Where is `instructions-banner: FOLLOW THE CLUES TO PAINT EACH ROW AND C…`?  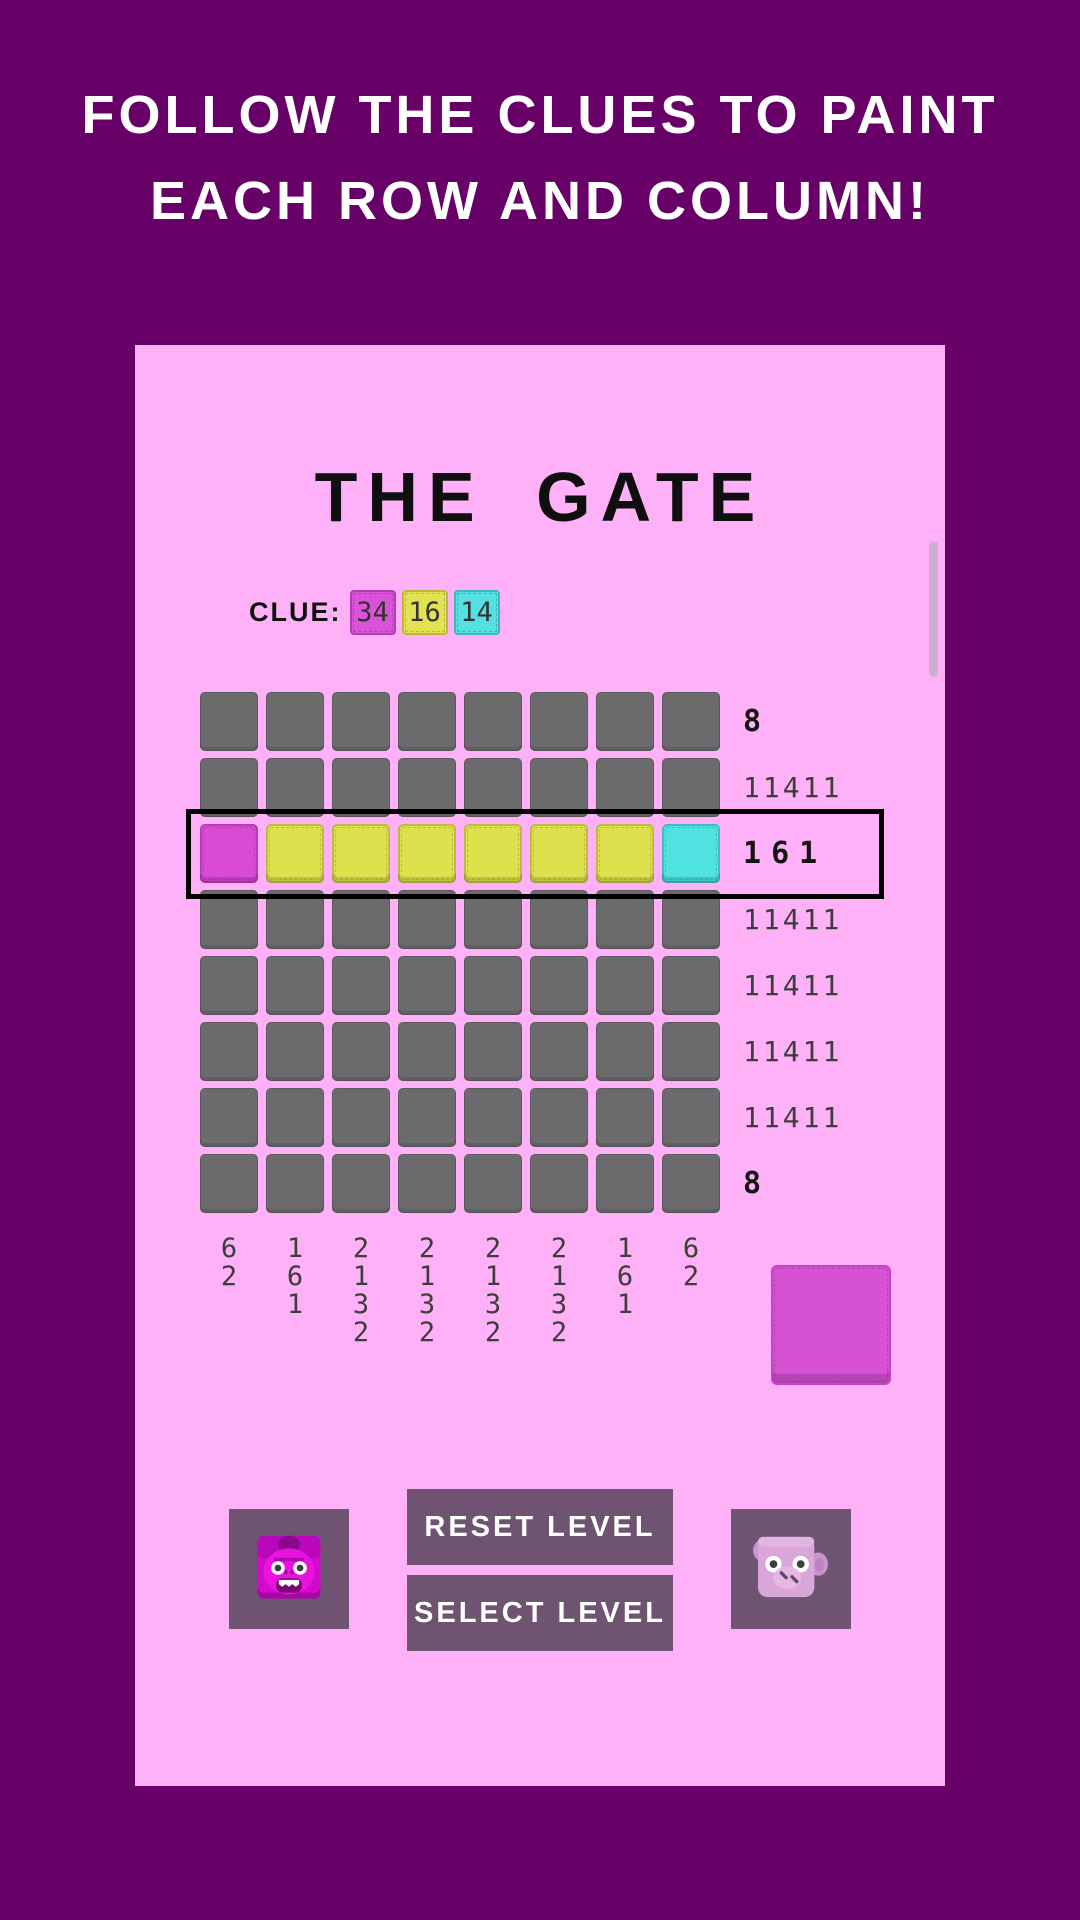 instructions-banner: FOLLOW THE CLUES TO PAINT EACH ROW AND C… is located at coordinates (540, 158).